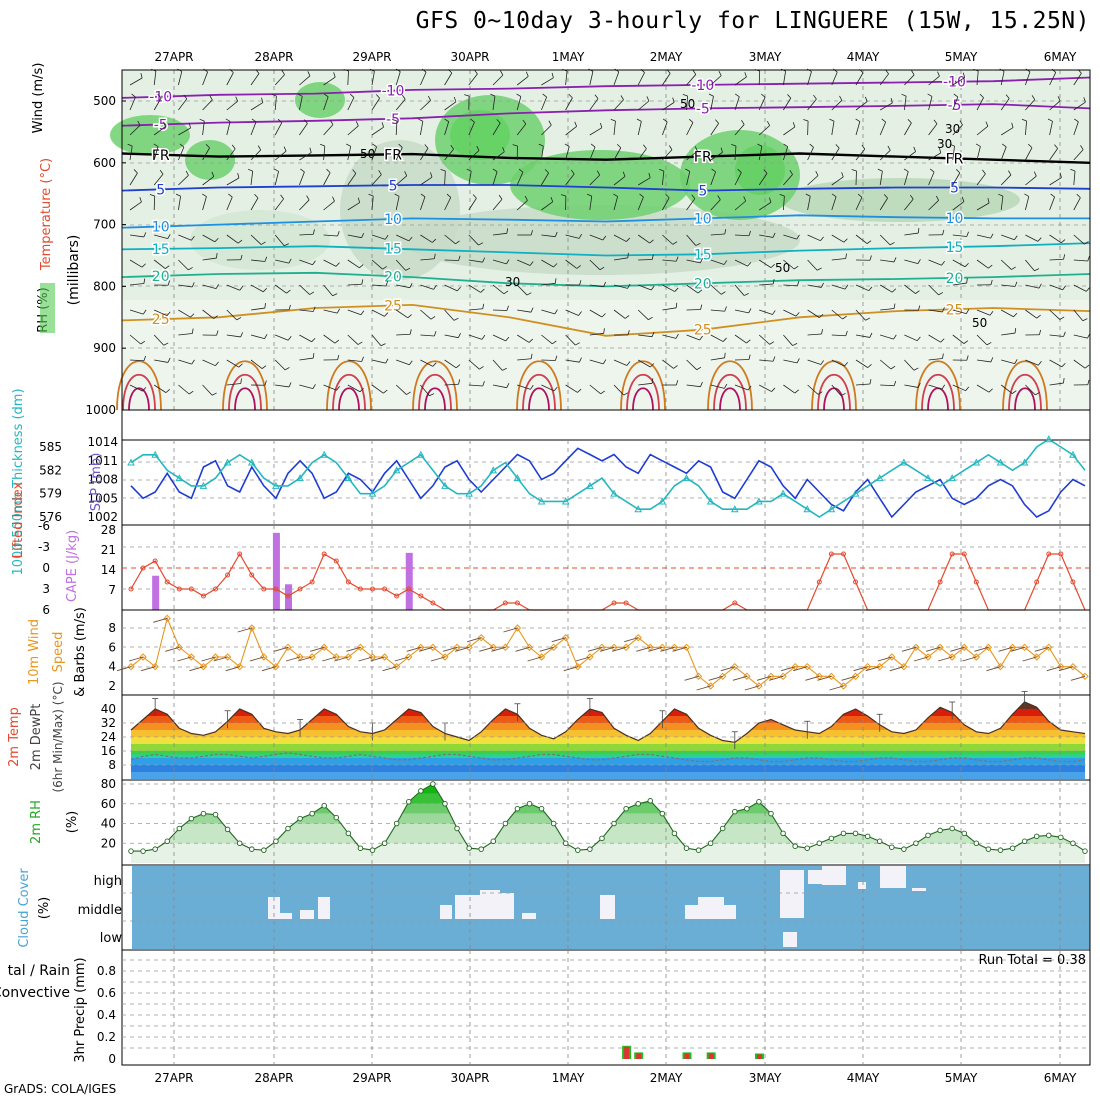  What do you see at coordinates (393, 186) in the screenshot?
I see `isotherm-label: 5` at bounding box center [393, 186].